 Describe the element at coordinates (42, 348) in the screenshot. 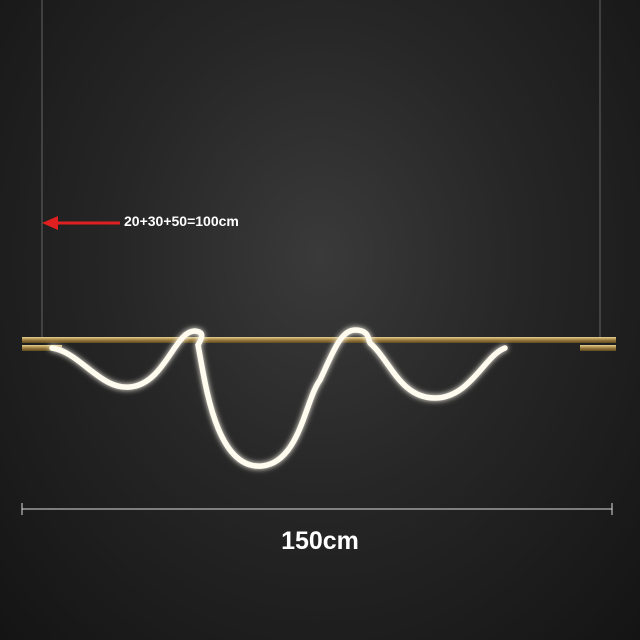

I see `left-end-cap` at that location.